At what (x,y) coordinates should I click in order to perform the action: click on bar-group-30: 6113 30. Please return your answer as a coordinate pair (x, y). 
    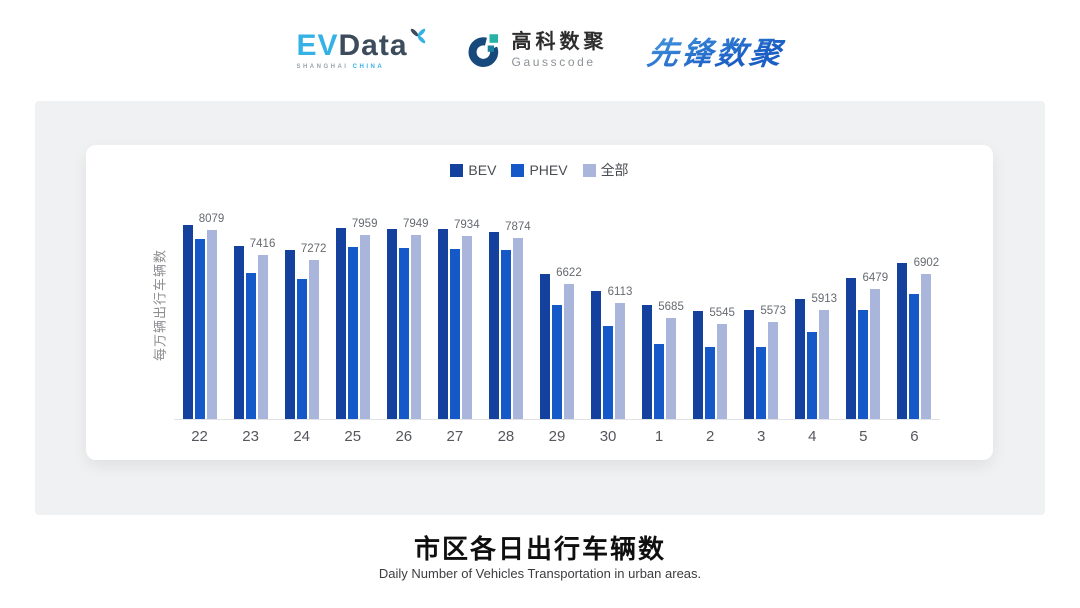
    Looking at the image, I should click on (608, 295).